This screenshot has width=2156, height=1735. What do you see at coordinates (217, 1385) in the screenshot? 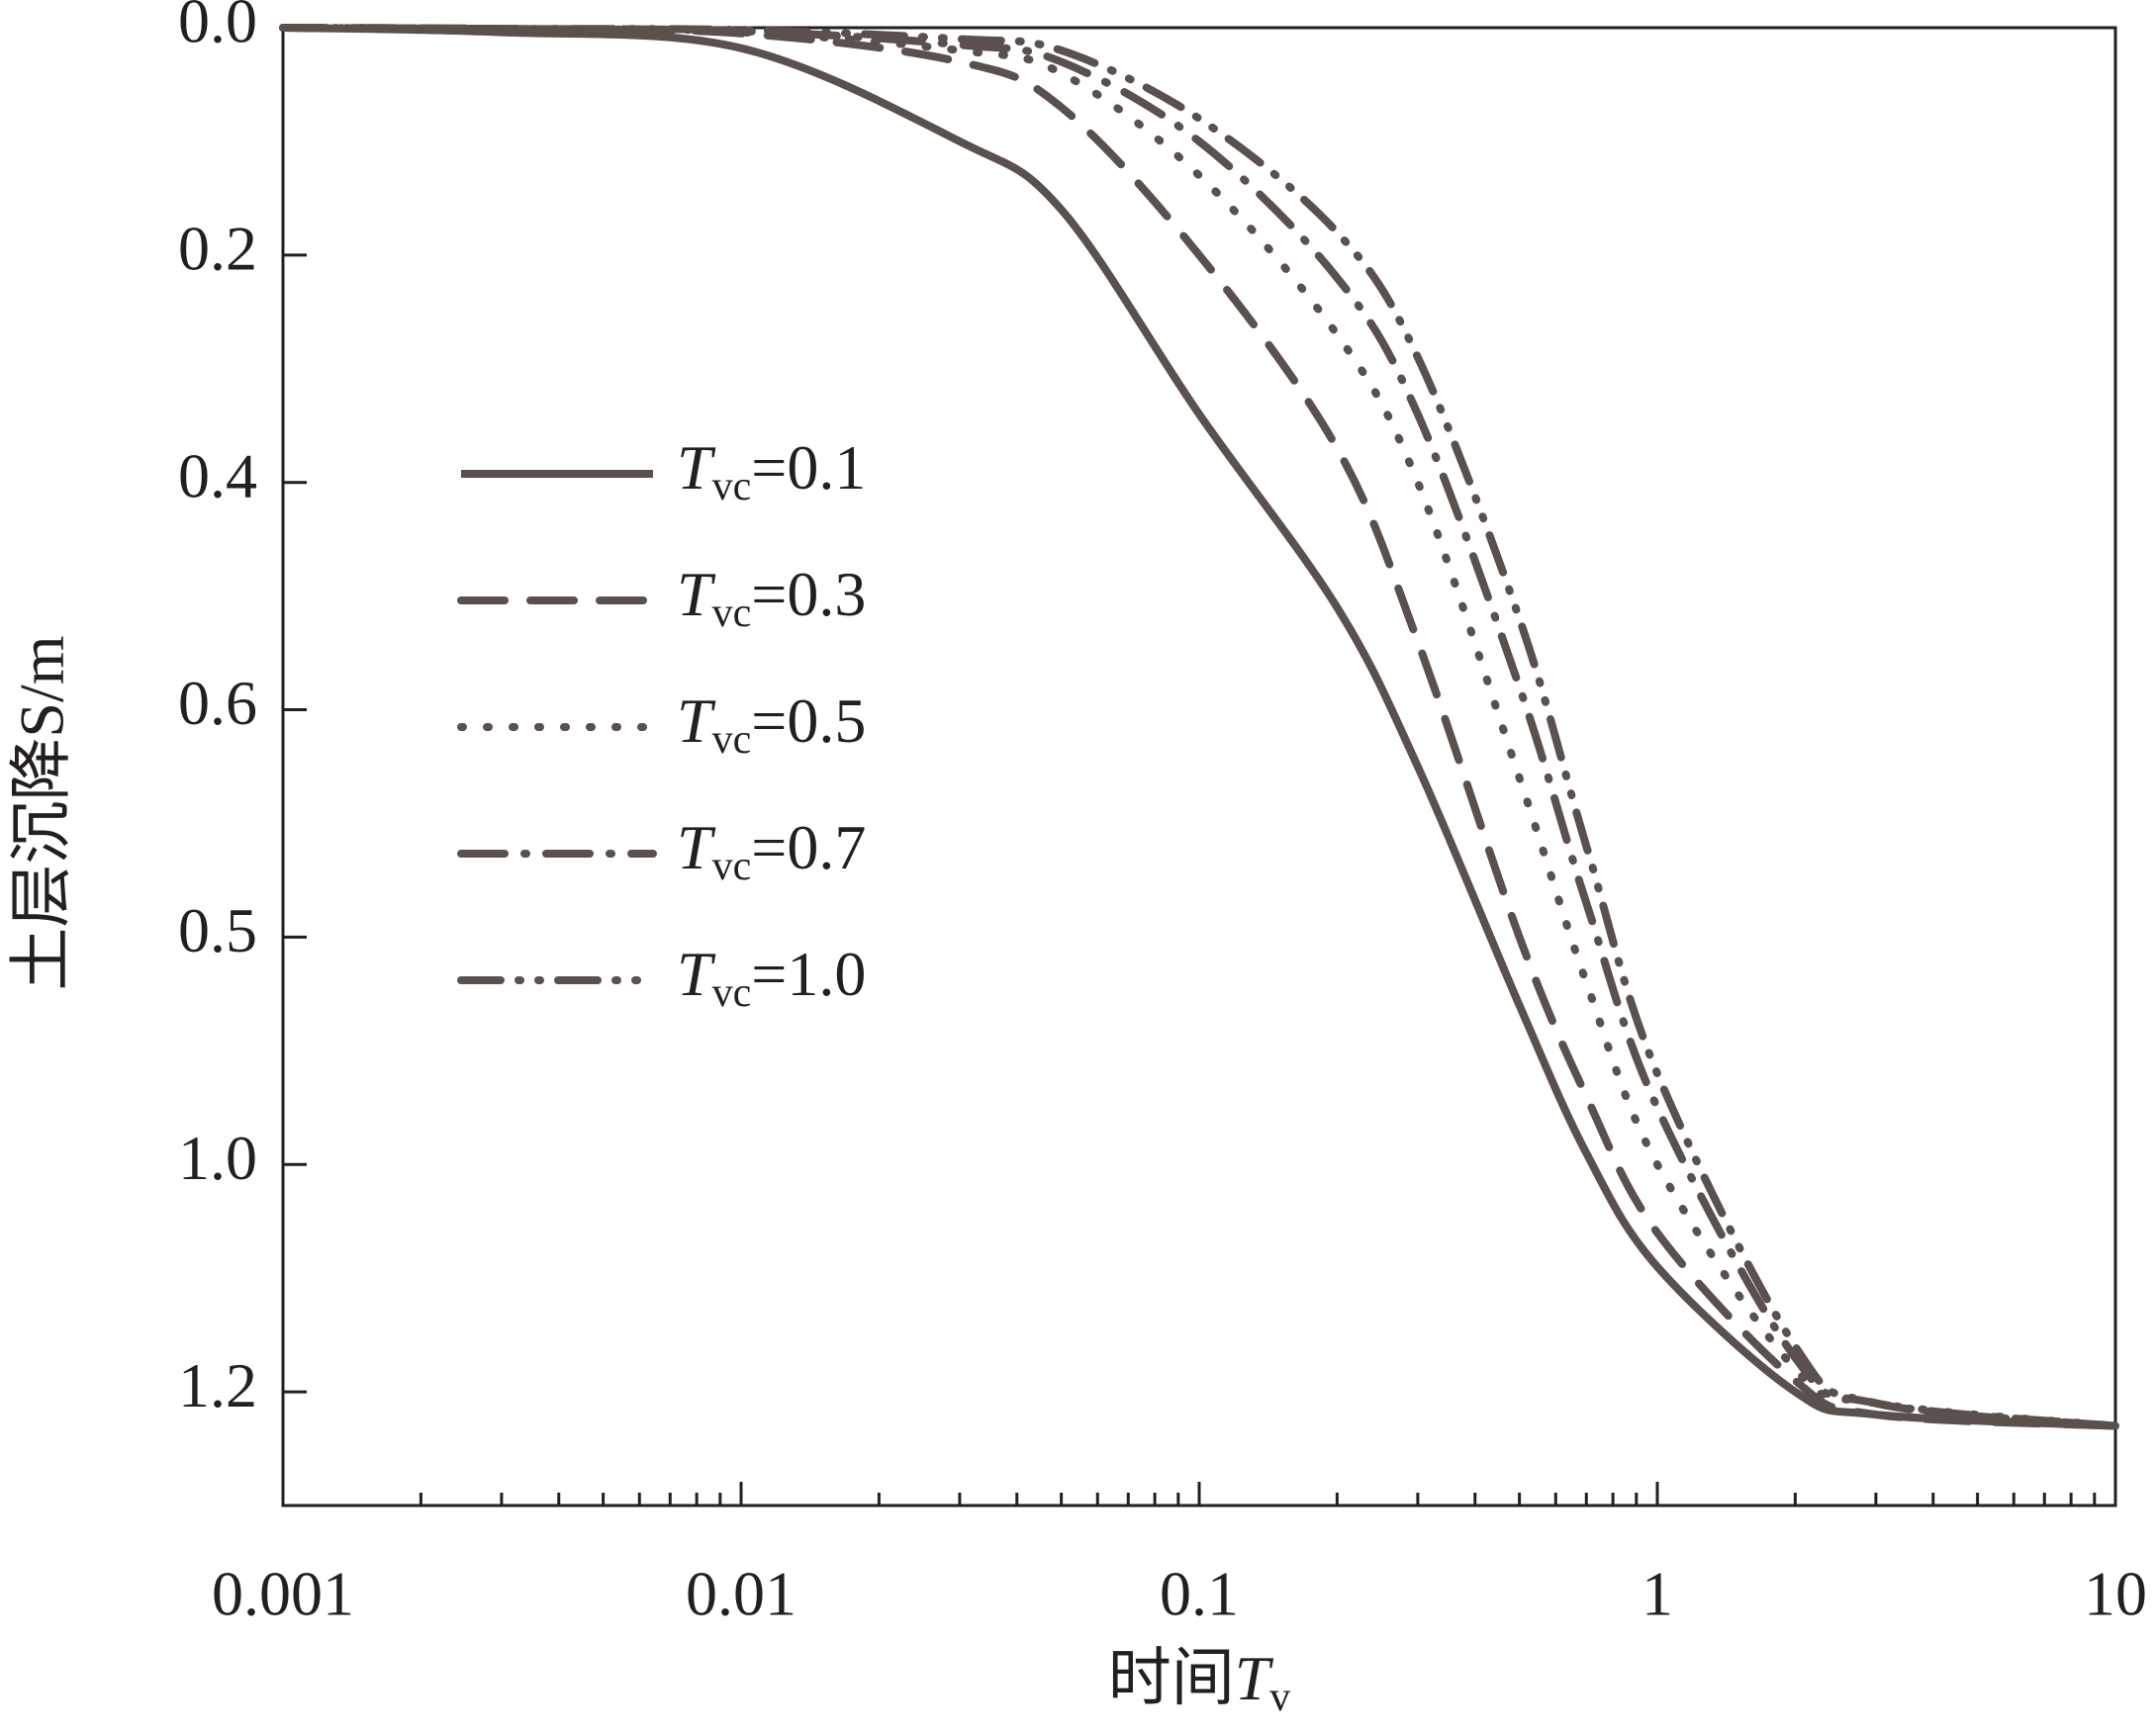
I see `y-tick-label: 1.2` at bounding box center [217, 1385].